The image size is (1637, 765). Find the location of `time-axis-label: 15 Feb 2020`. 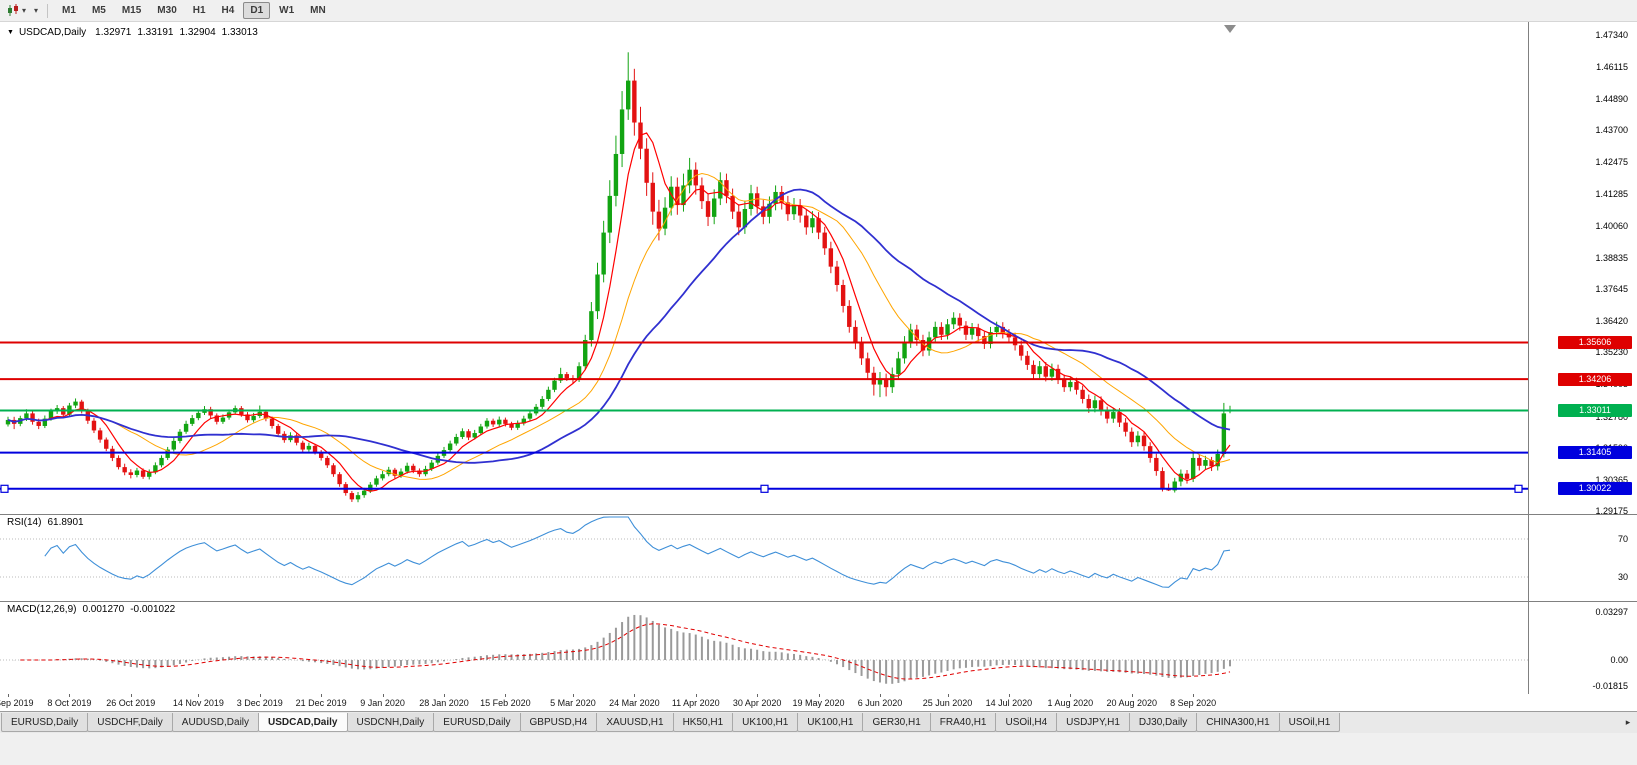

time-axis-label: 15 Feb 2020 is located at coordinates (505, 703).